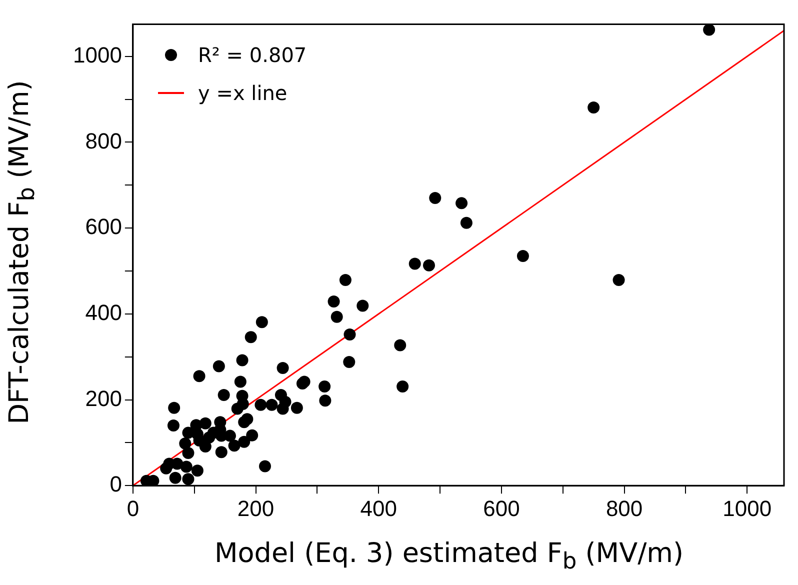  What do you see at coordinates (116, 484) in the screenshot?
I see `y-tick-label: 0` at bounding box center [116, 484].